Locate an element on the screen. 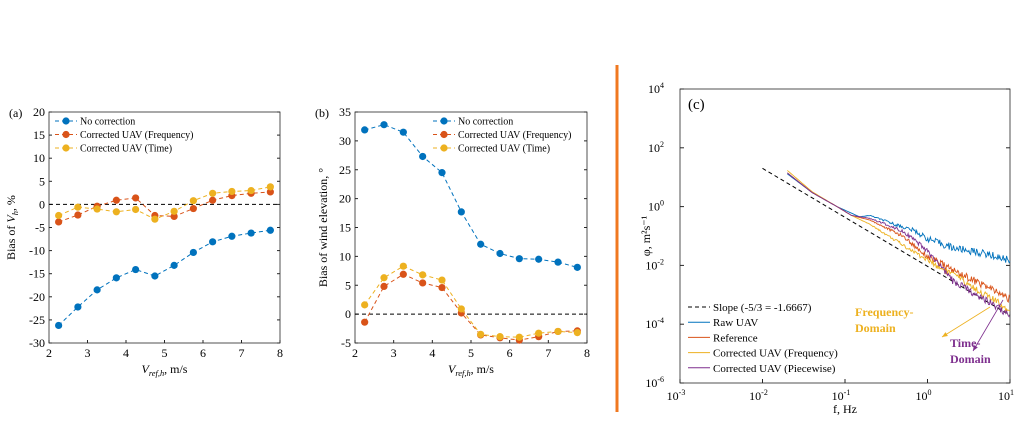 This screenshot has height=430, width=1024. x-tick-label: 10⁰ is located at coordinates (924, 395).